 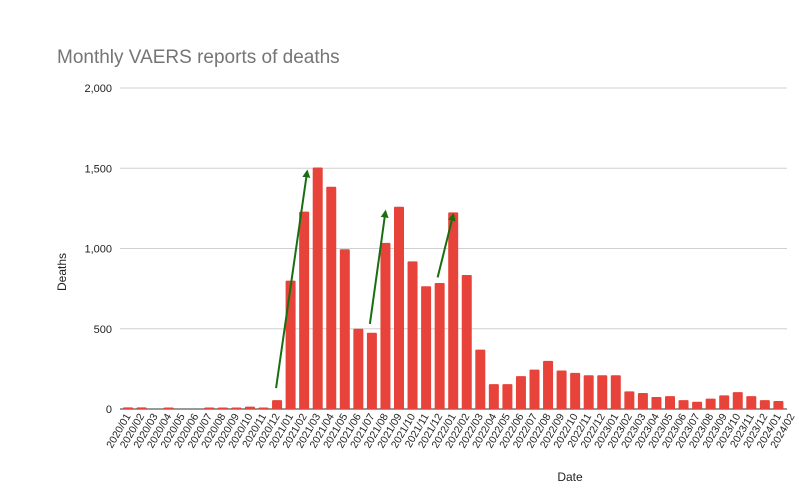 I want to click on chart-title: Monthly VAERS reports of deaths, so click(x=198, y=57).